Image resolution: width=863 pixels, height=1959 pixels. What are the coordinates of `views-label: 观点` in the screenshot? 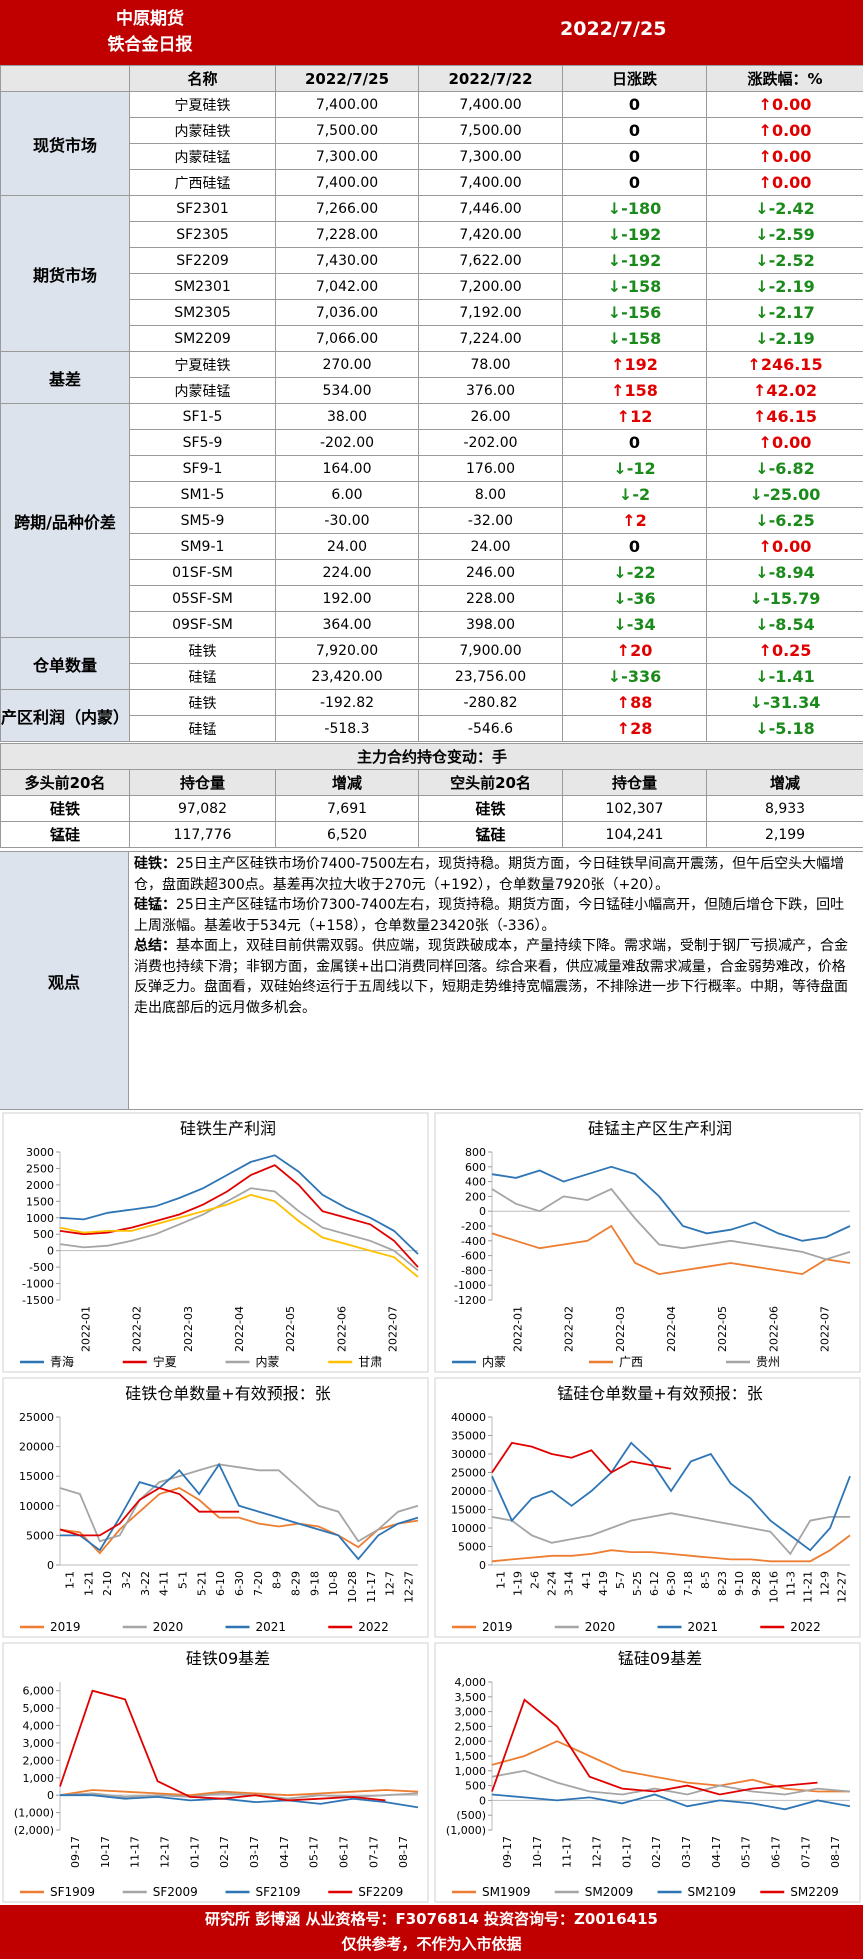 It's located at (64, 980).